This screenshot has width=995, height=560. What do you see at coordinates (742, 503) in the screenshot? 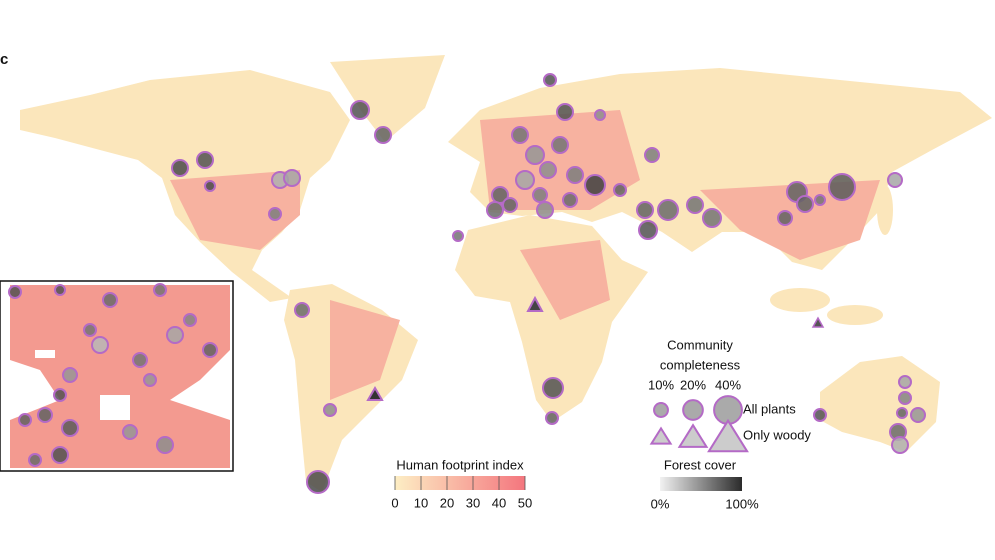
I see `colorbar-label: 100%` at bounding box center [742, 503].